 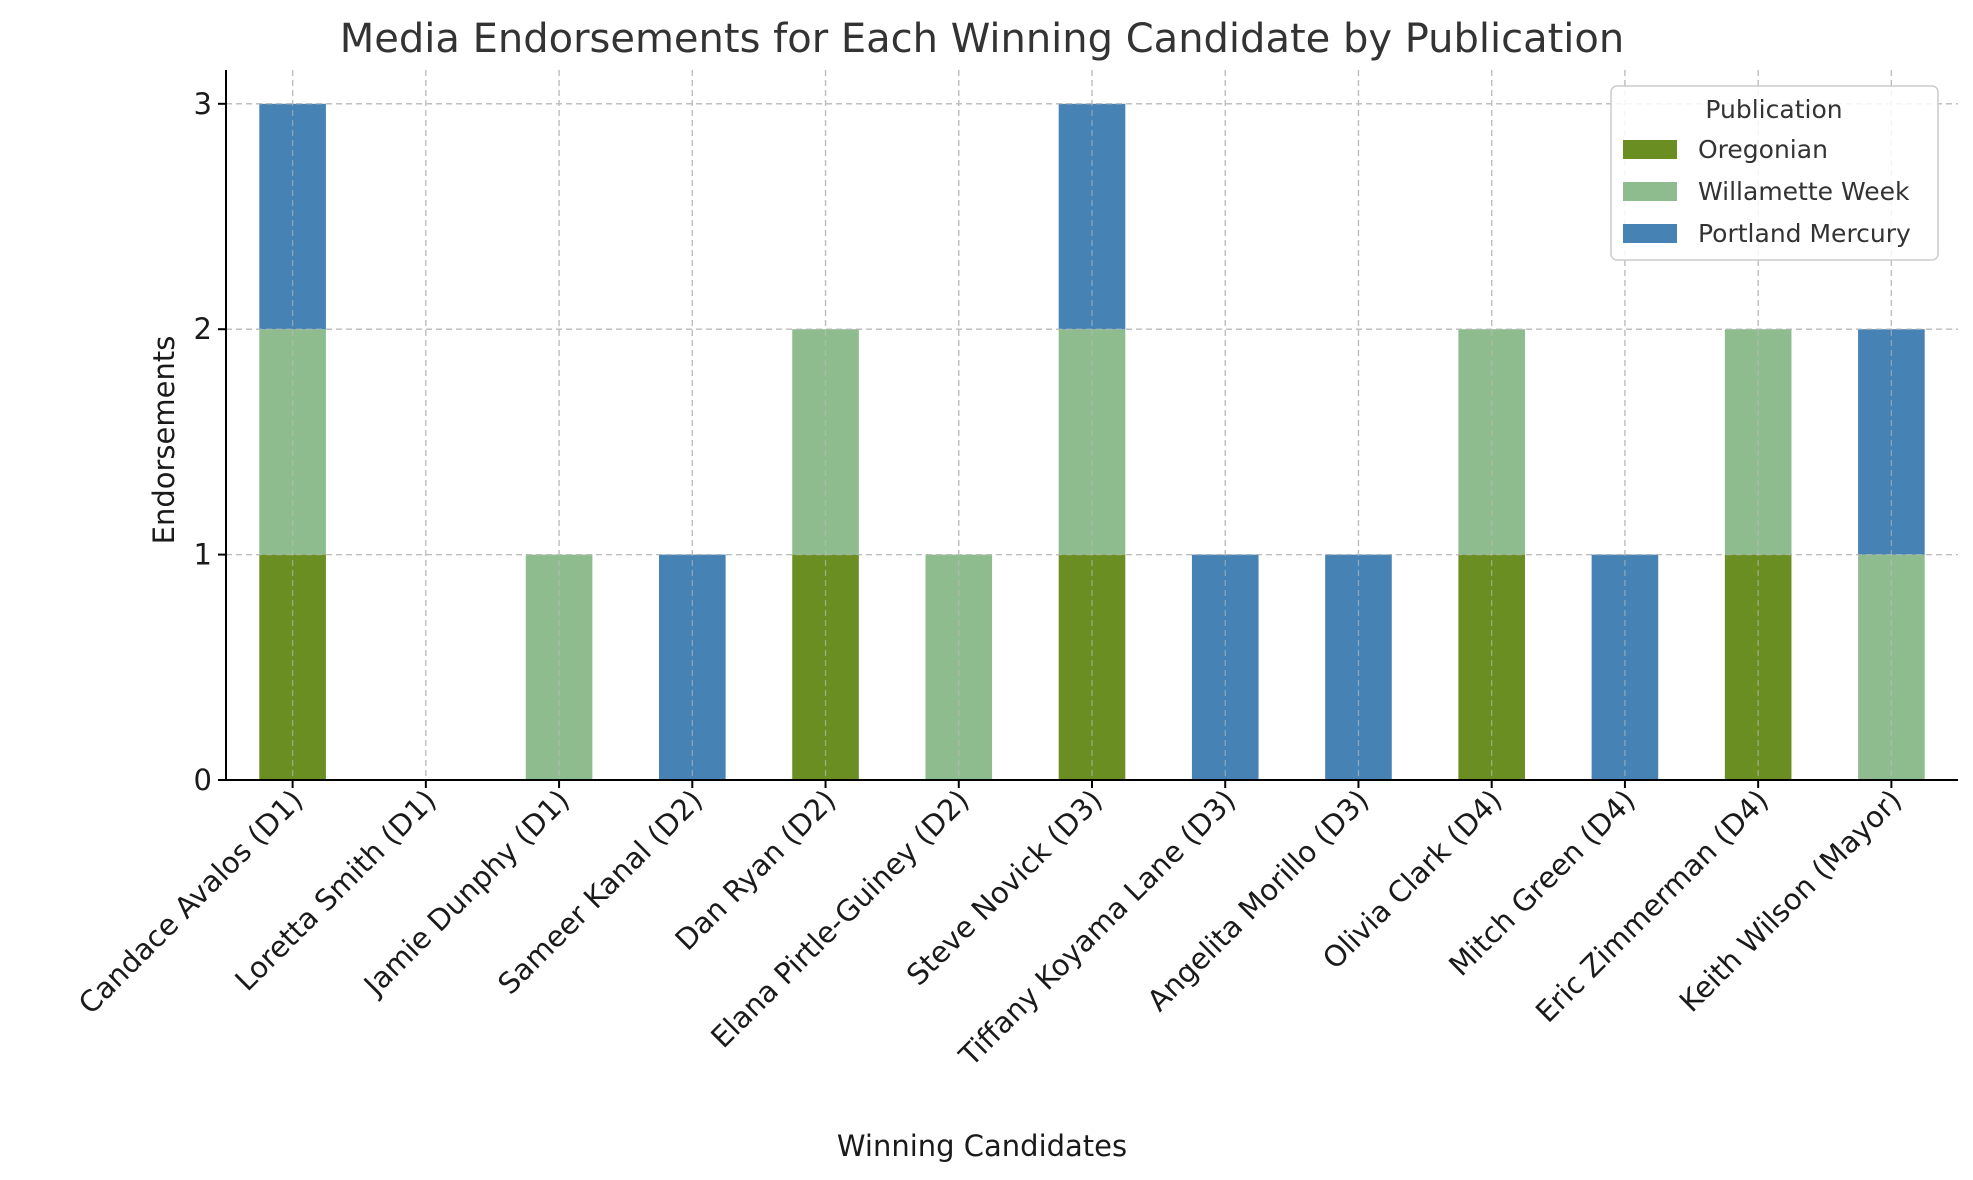 What do you see at coordinates (1804, 233) in the screenshot?
I see `legend-label: Portland Mercury` at bounding box center [1804, 233].